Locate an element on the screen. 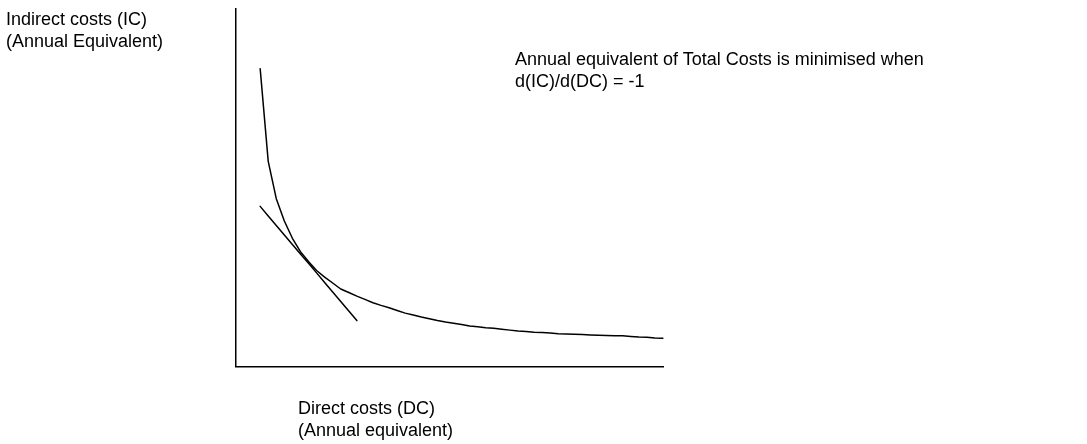 Image resolution: width=1087 pixels, height=444 pixels. y-axis-title: Indirect costs (IC) (Annual Equivalent) is located at coordinates (85, 30).